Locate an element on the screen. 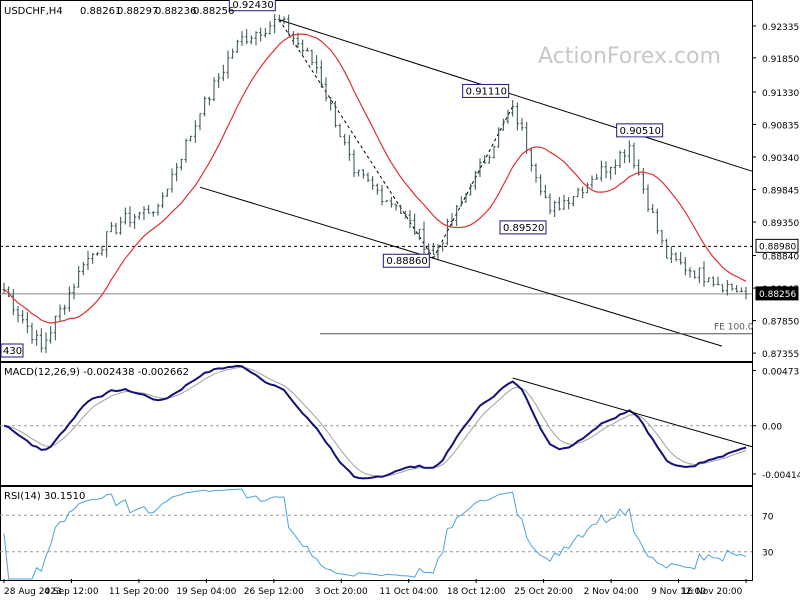 The image size is (800, 604). header-low: 0.88236 is located at coordinates (175, 11).